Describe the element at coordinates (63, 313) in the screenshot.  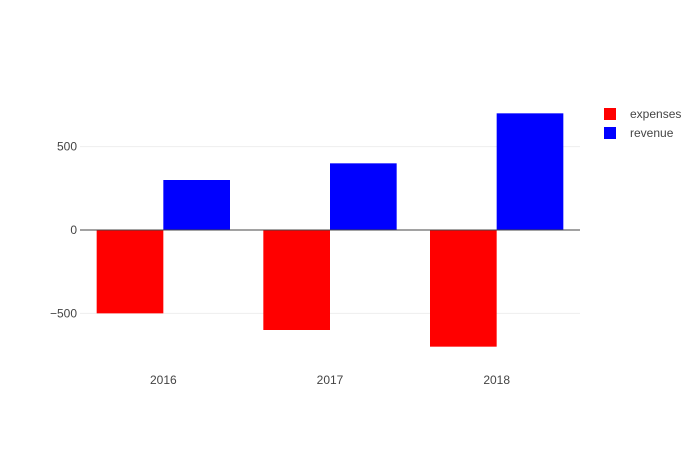
I see `y-tick-label: −500` at that location.